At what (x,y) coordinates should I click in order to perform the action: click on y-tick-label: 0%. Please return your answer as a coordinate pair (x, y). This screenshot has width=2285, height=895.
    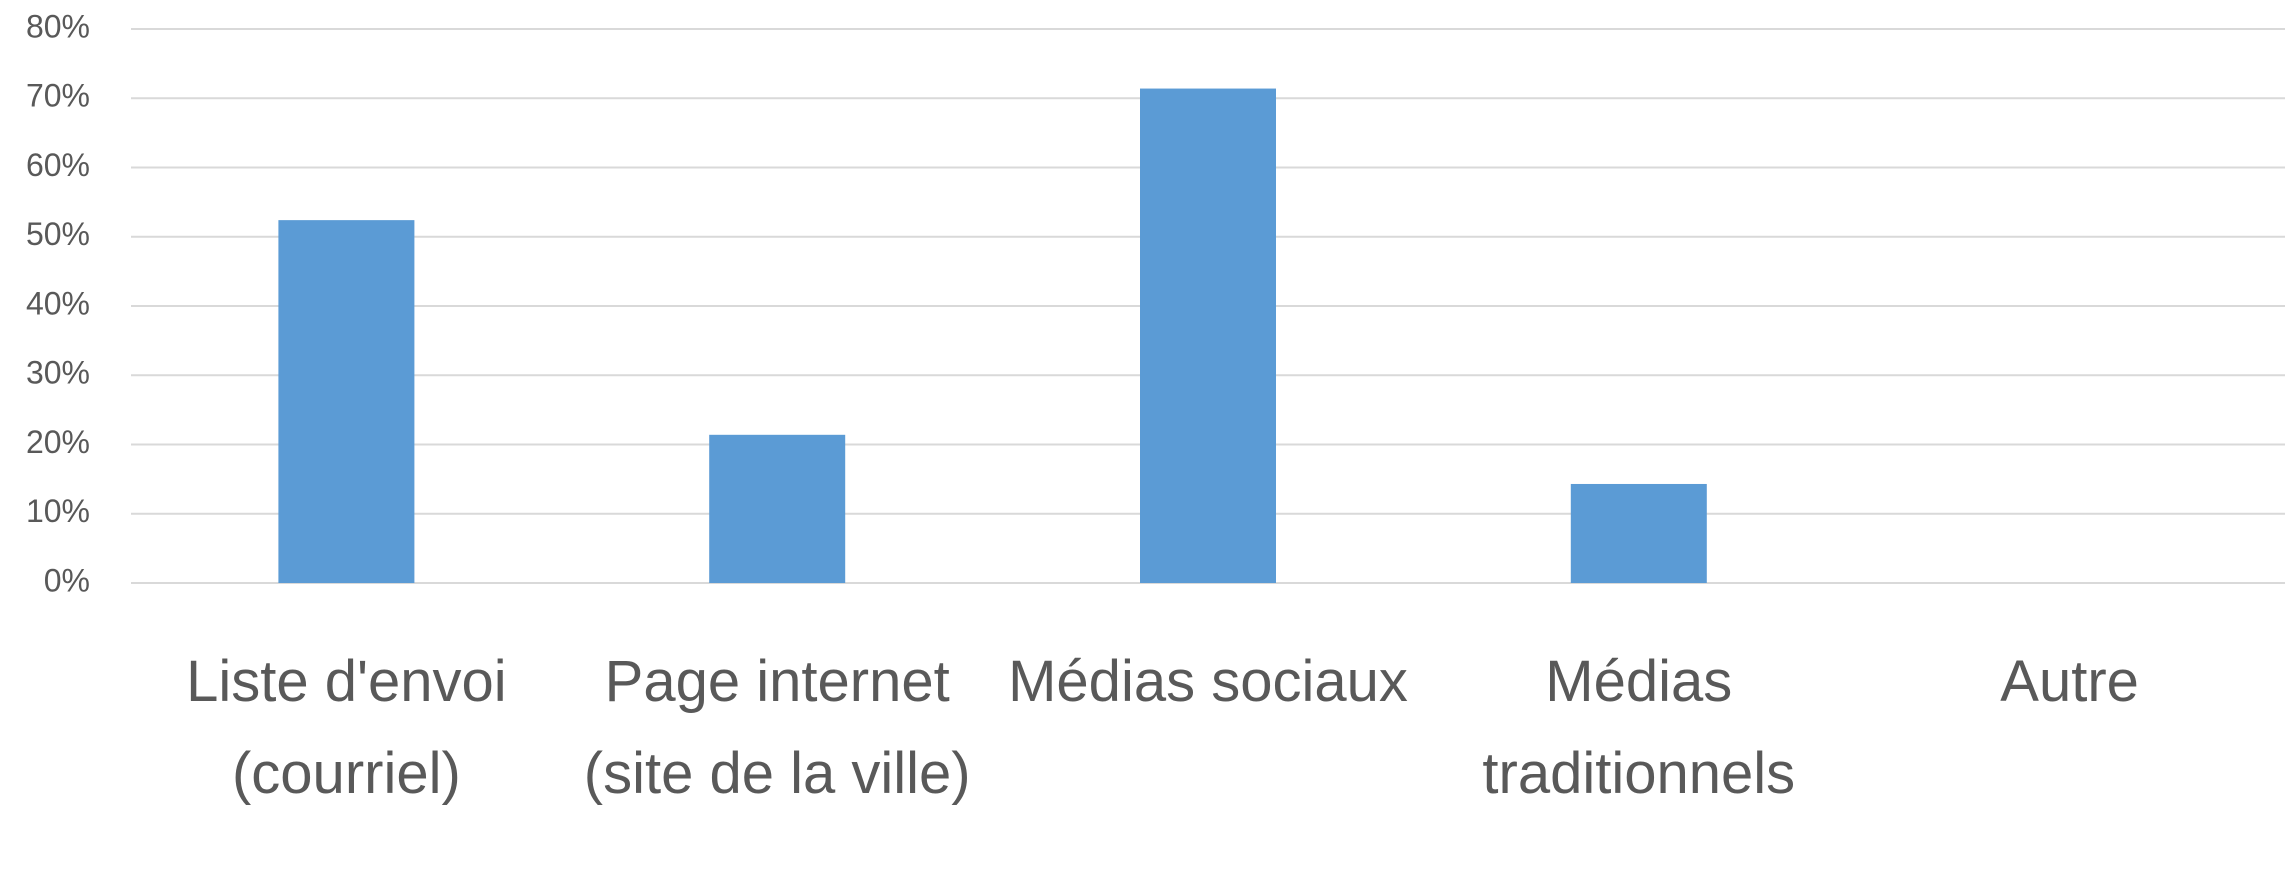
    Looking at the image, I should click on (67, 580).